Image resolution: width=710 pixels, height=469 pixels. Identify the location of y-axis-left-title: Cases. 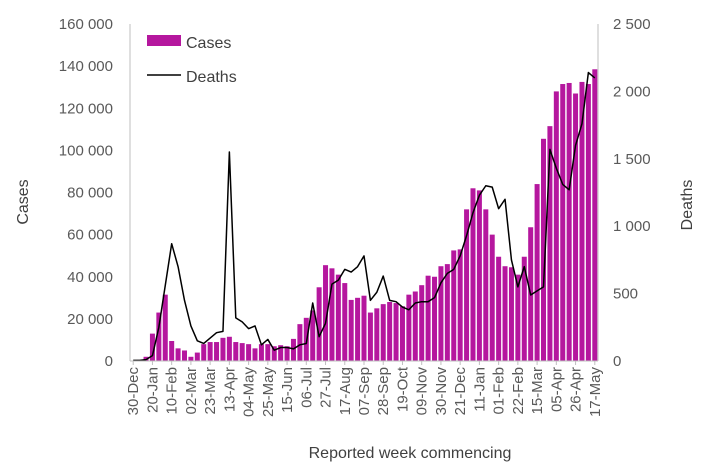
(23, 201).